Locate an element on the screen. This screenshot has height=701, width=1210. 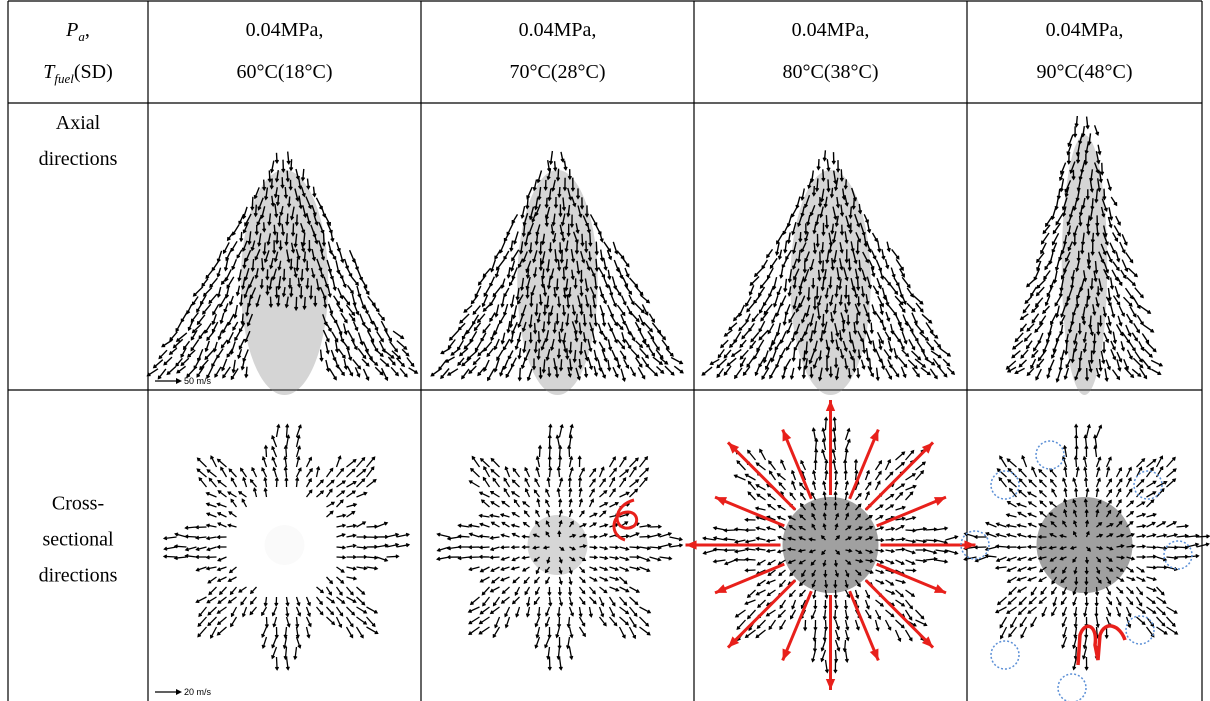
symbol-tail: , is located at coordinates (87, 30).